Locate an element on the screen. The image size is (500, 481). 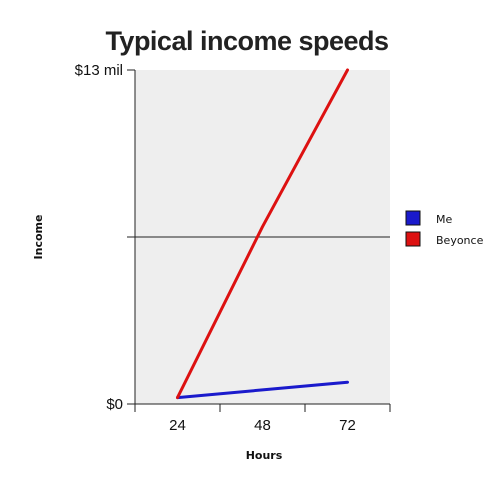
legend: Me Beyonce is located at coordinates (444, 228).